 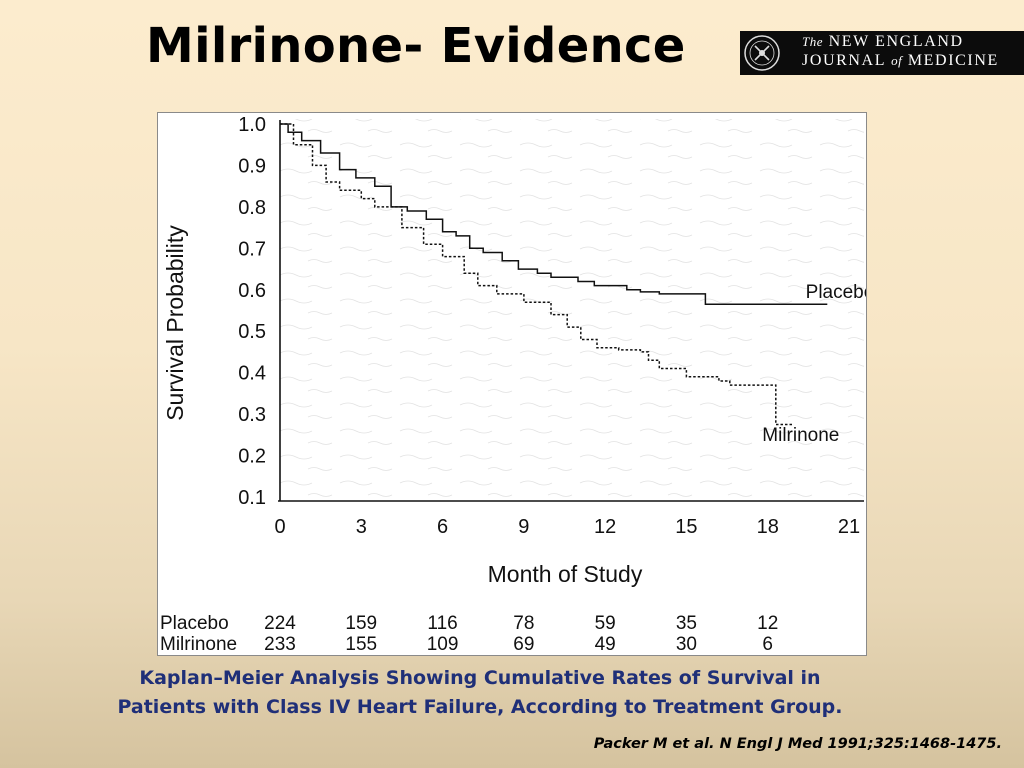 What do you see at coordinates (953, 60) in the screenshot?
I see `nejm-medicine: MEDICINE` at bounding box center [953, 60].